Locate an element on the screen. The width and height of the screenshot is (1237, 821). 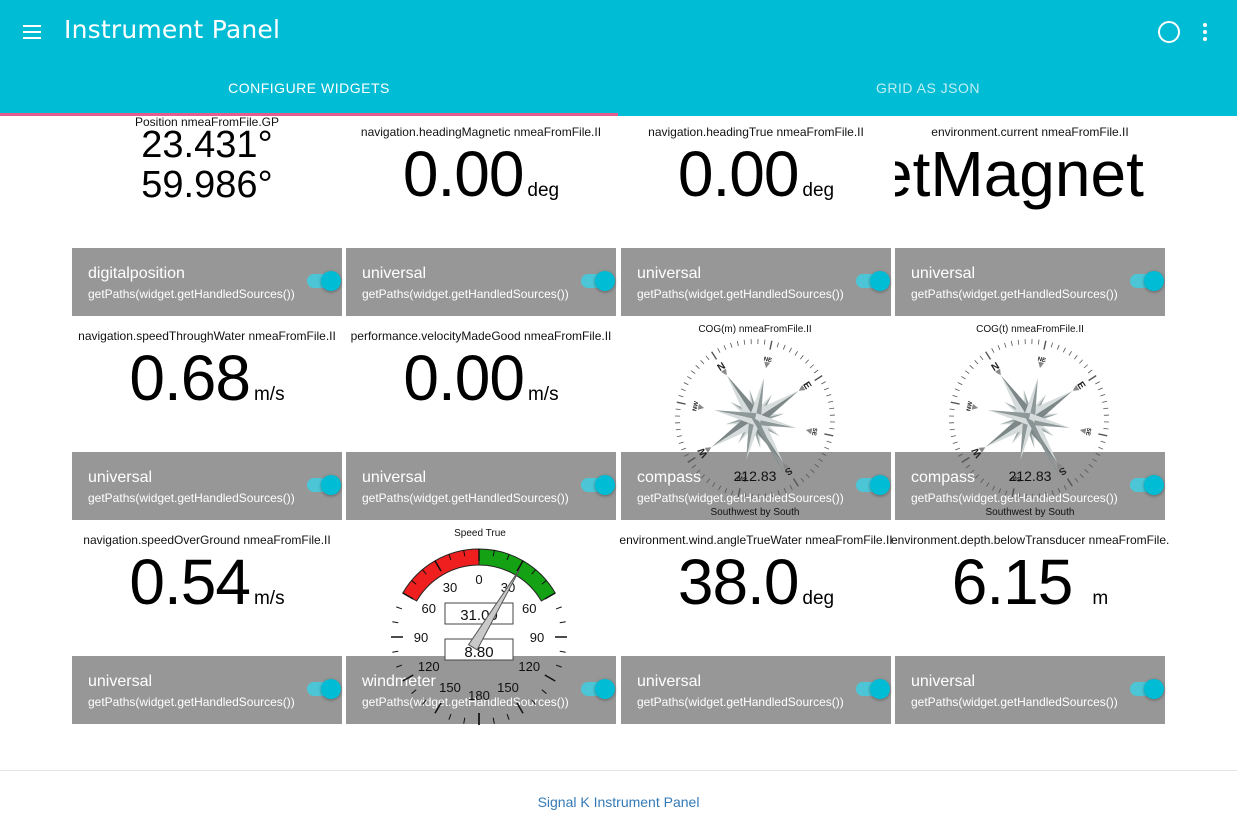
tab-configure-widgets: CONFIGURE WIDGETS is located at coordinates (309, 88).